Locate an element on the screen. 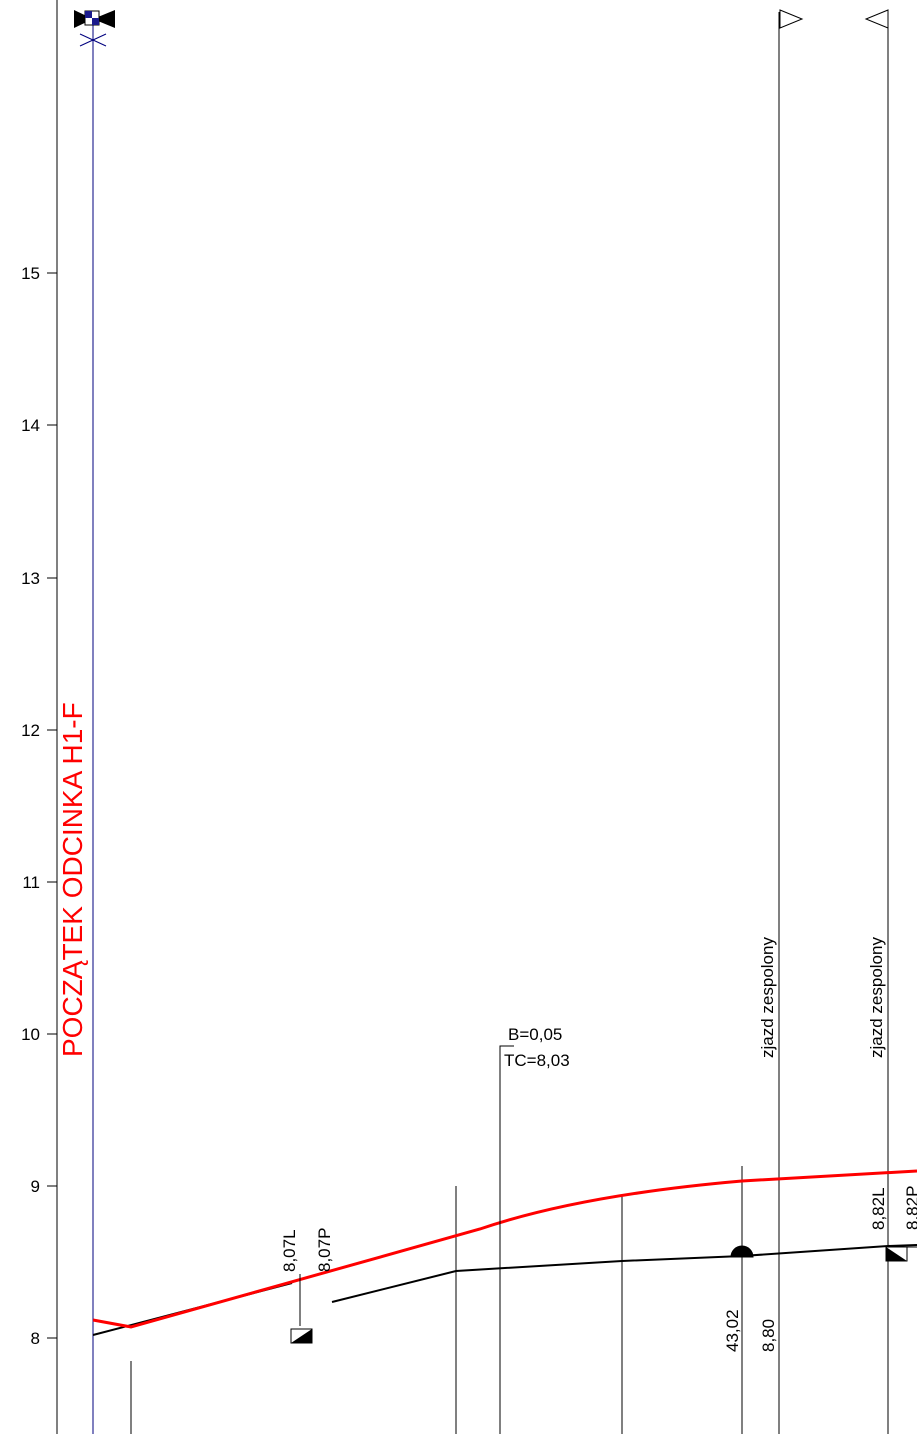 The image size is (917, 1434). label-driveway-1: zjazd zespolony is located at coordinates (767, 997).